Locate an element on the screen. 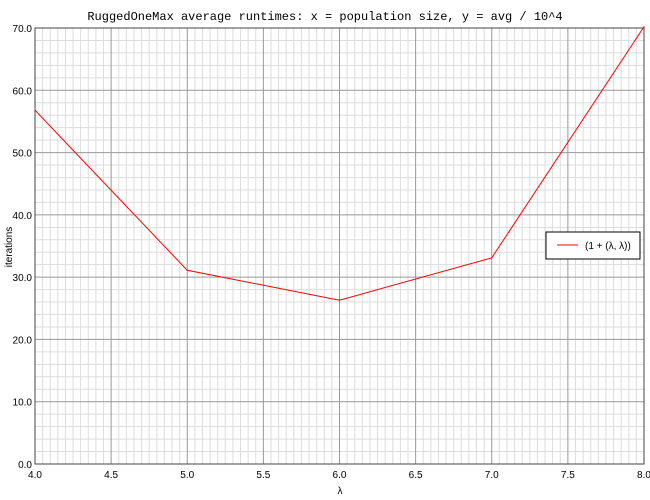 The width and height of the screenshot is (650, 500). y-tick-label: 70.0 is located at coordinates (23, 29).